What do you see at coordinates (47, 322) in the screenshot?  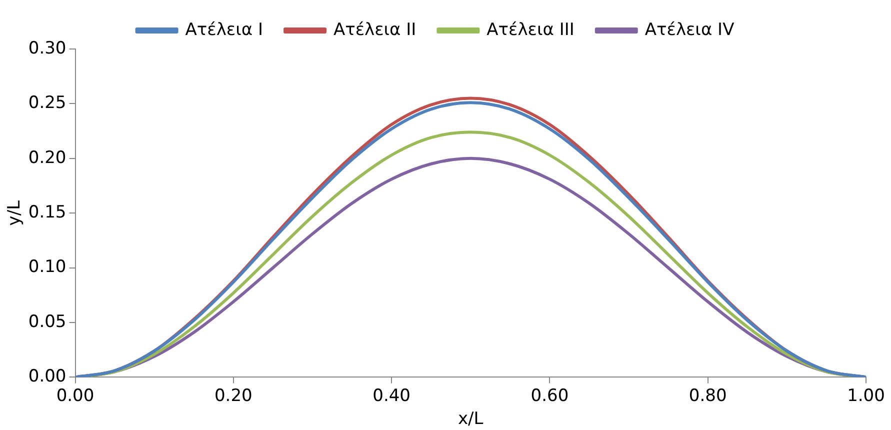 I see `y-tick-label: 0.05` at bounding box center [47, 322].